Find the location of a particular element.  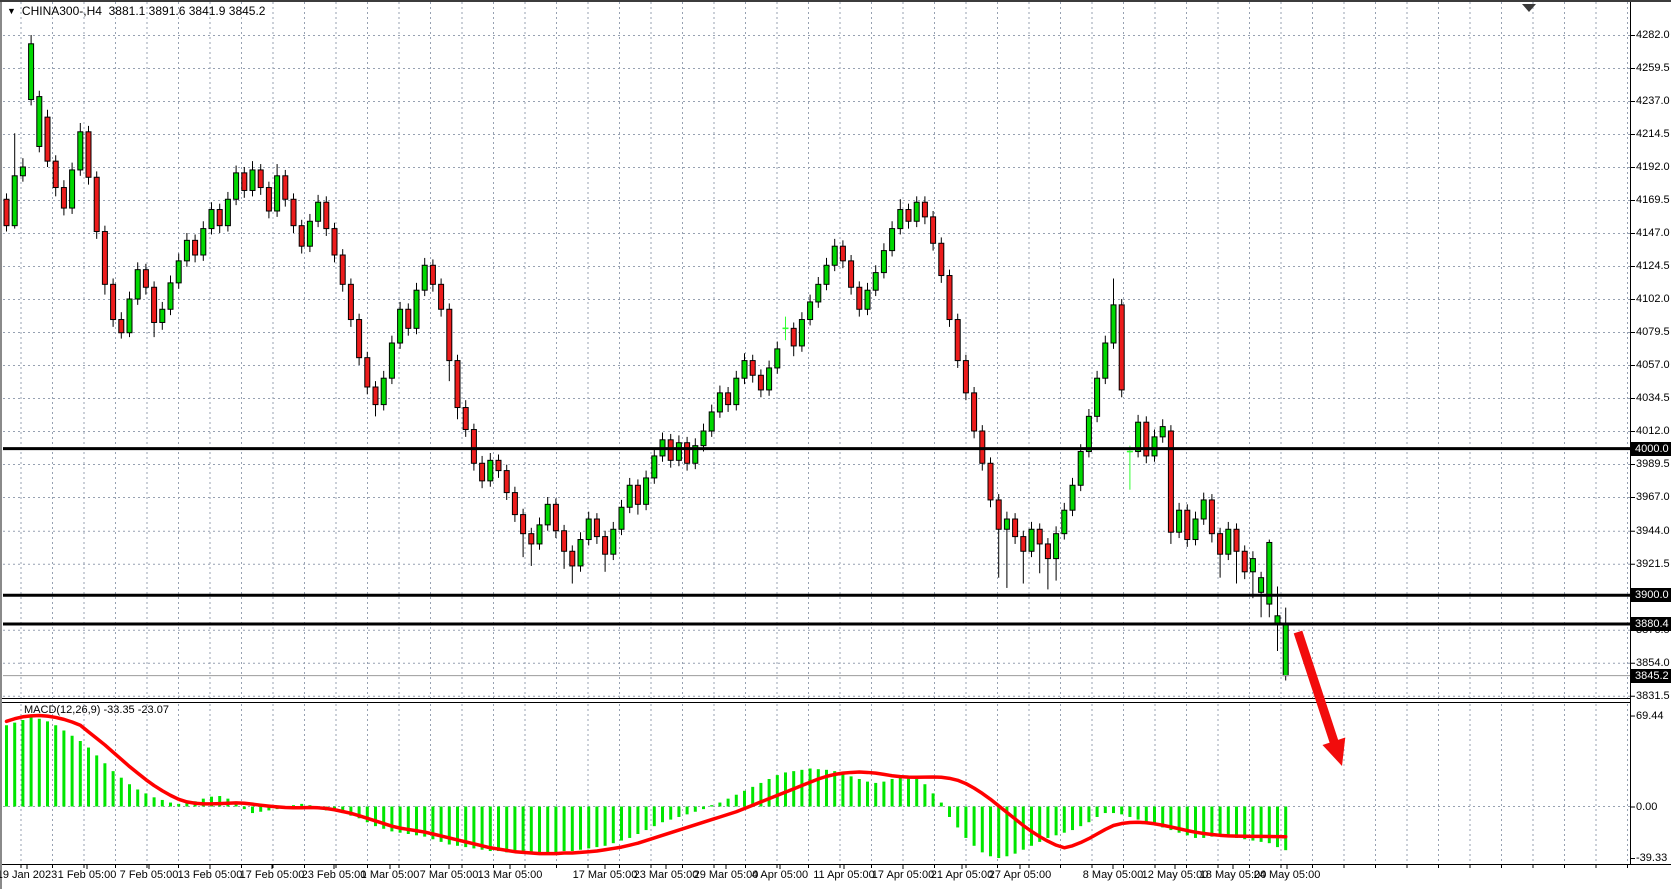

level-price-badge: 3880.4 is located at coordinates (1650, 624).